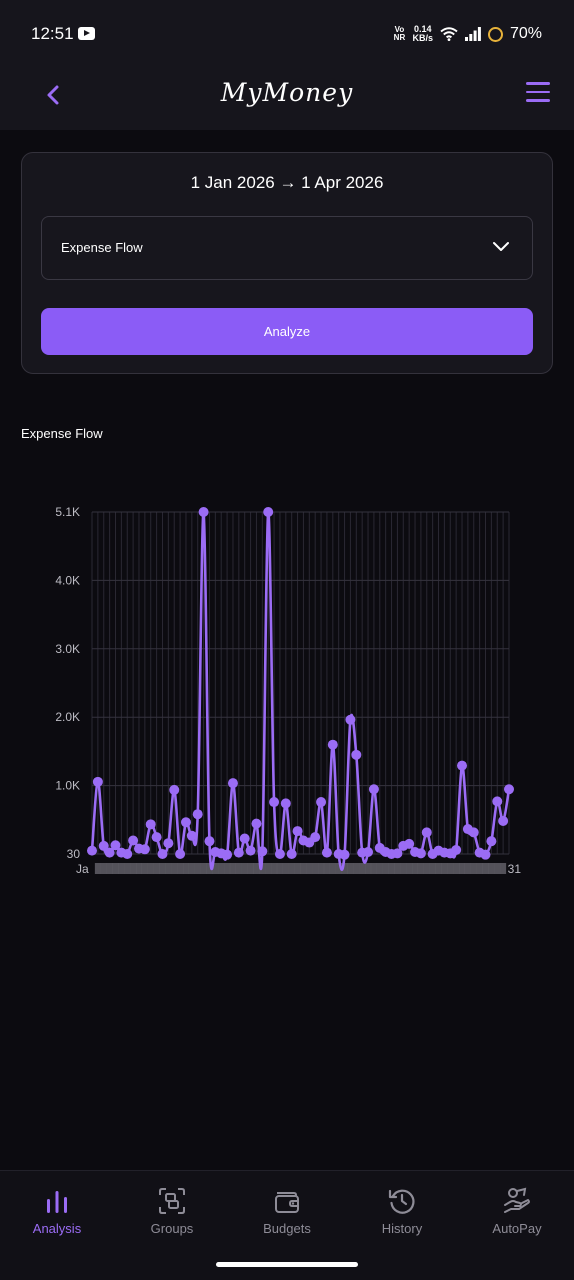  I want to click on battery-saver-icon, so click(495, 34).